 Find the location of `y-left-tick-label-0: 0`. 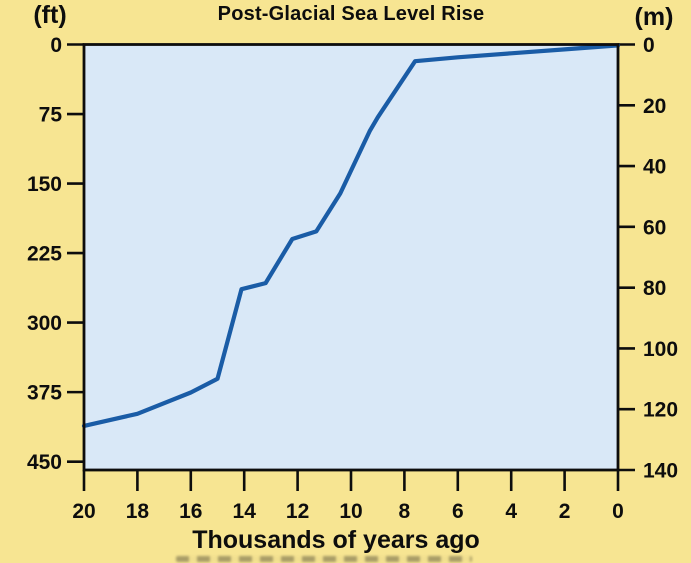

y-left-tick-label-0: 0 is located at coordinates (56, 45).